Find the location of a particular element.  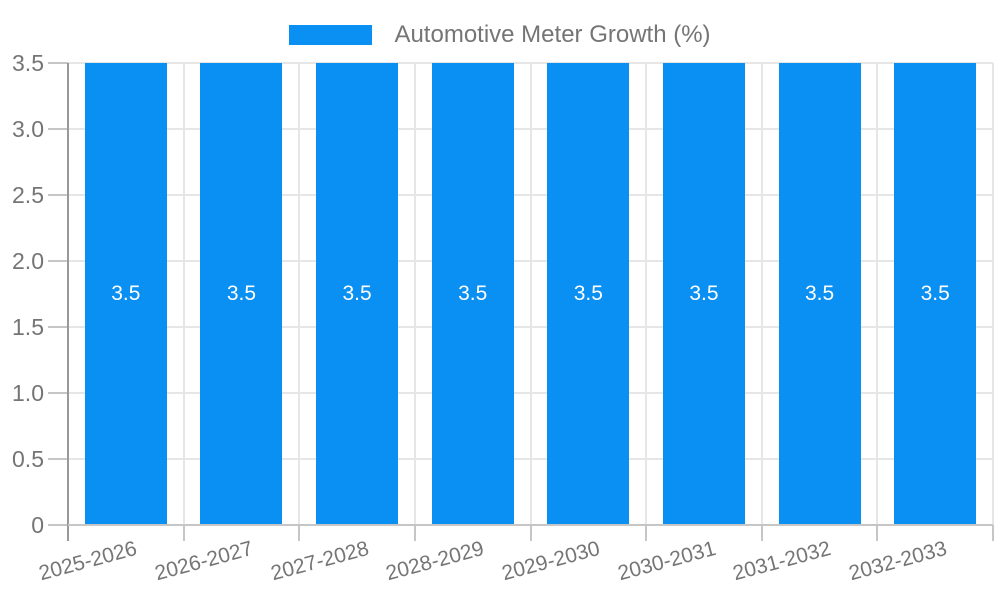

legend-label: Automotive Meter Growth (%) is located at coordinates (552, 34).